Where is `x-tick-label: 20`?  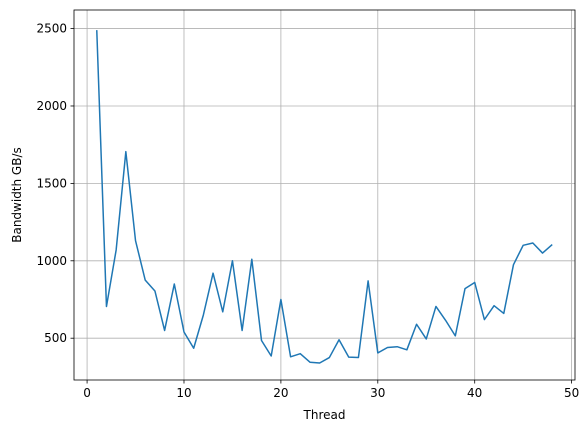
x-tick-label: 20 is located at coordinates (280, 393).